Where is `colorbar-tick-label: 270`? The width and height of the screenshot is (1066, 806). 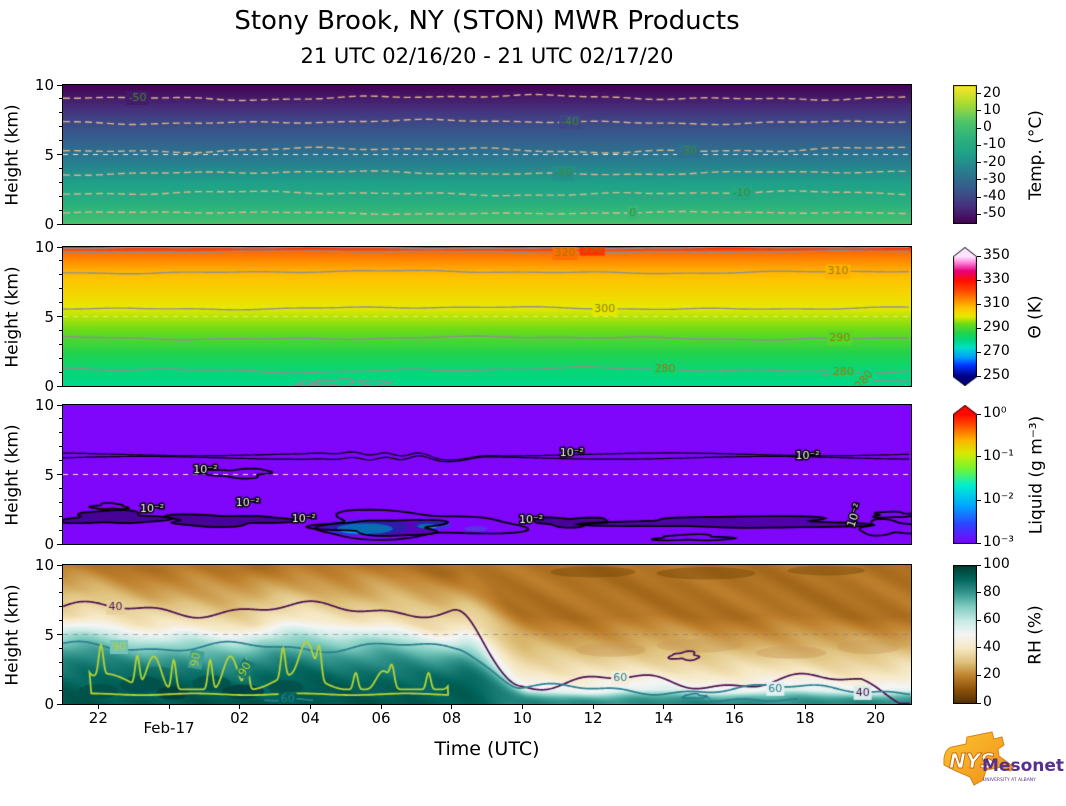 colorbar-tick-label: 270 is located at coordinates (996, 351).